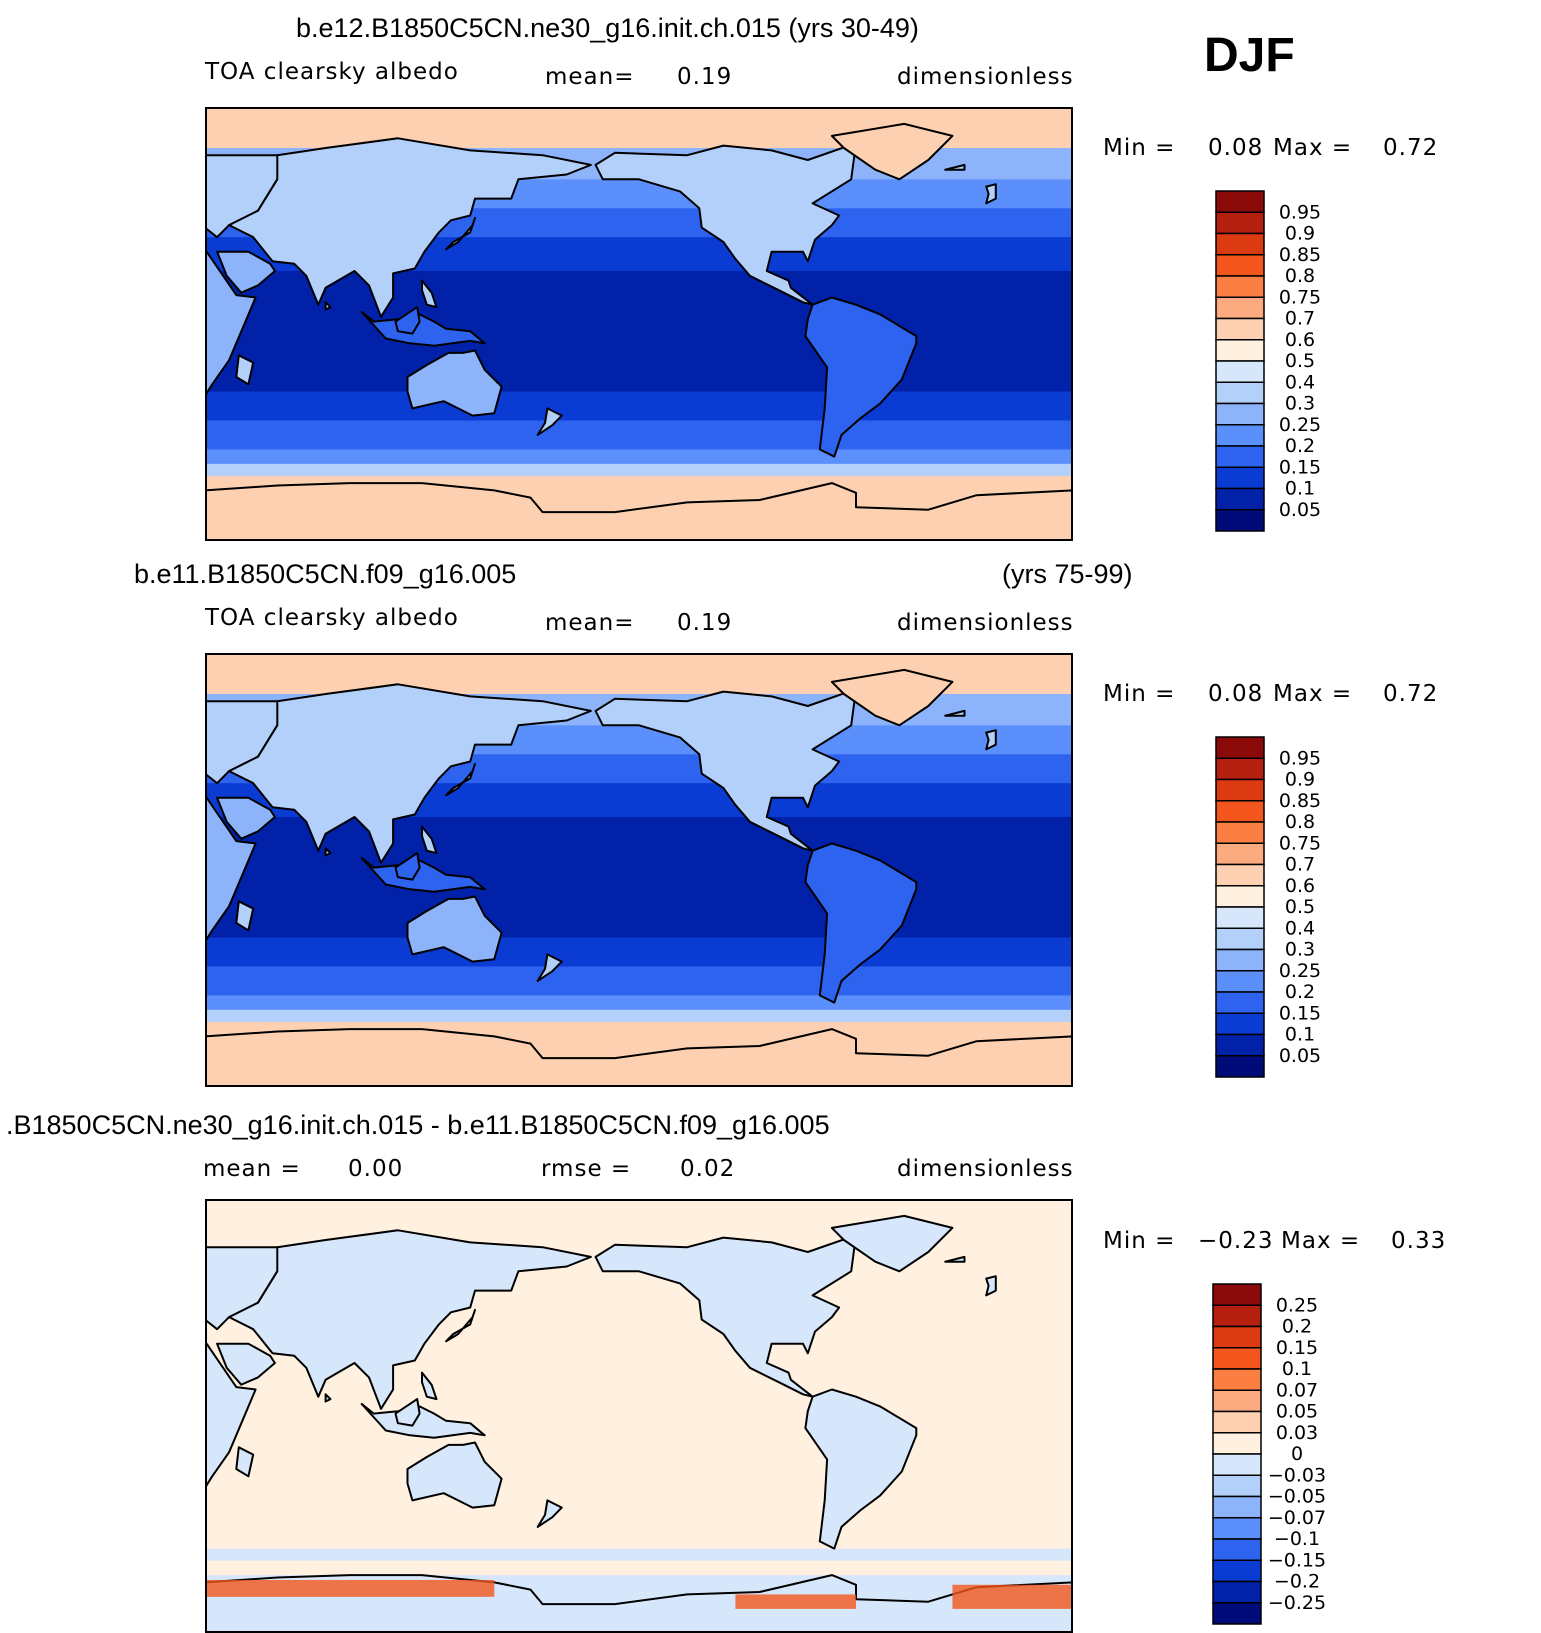 This screenshot has height=1633, width=1541. Describe the element at coordinates (1300, 950) in the screenshot. I see `colorbar-tick-label: 0.3` at that location.